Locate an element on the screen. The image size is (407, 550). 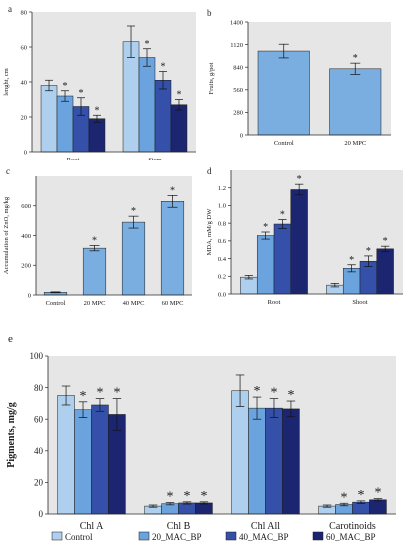
x-tick-label: Chl A is located at coordinates (92, 526).